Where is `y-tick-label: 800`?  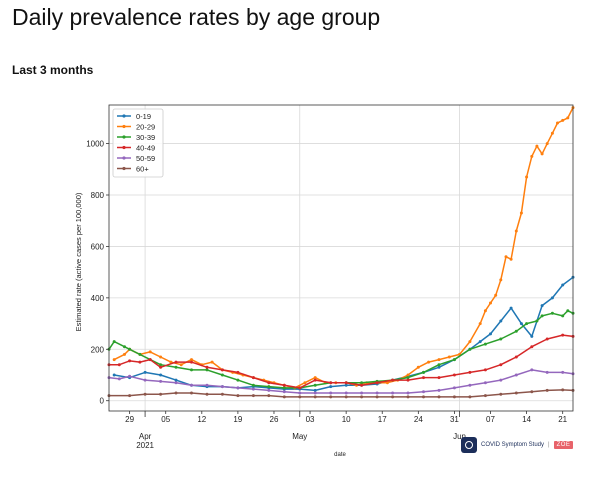 y-tick-label: 800 is located at coordinates (98, 195).